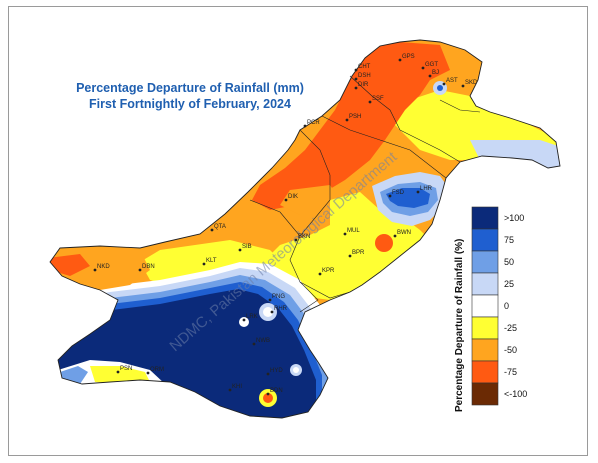  I want to click on station-cht: CHT, so click(362, 68).